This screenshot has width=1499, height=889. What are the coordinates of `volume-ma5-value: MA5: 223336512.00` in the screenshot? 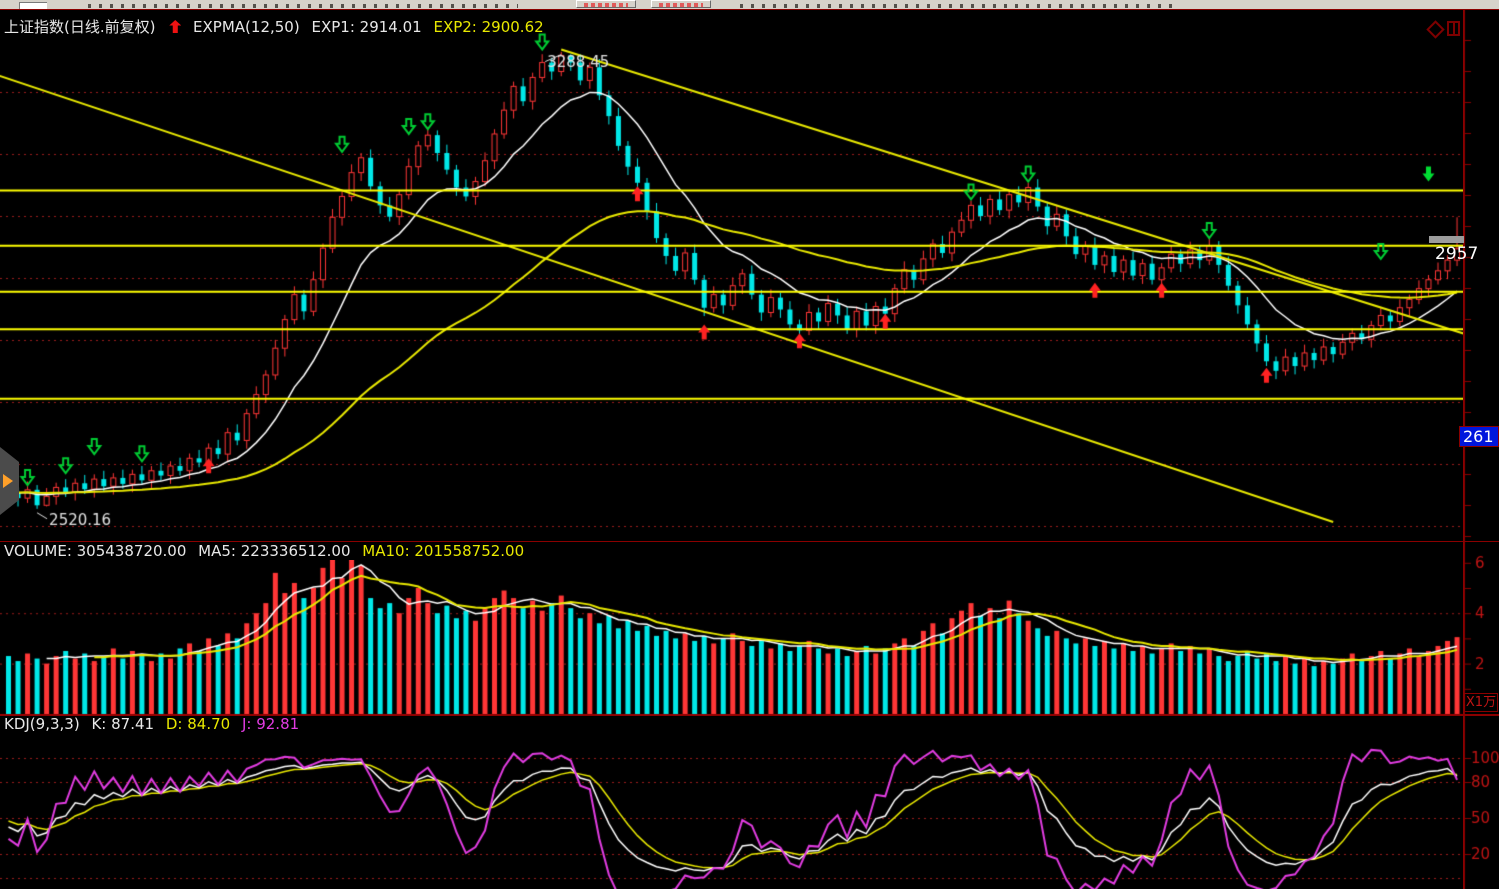 It's located at (274, 551).